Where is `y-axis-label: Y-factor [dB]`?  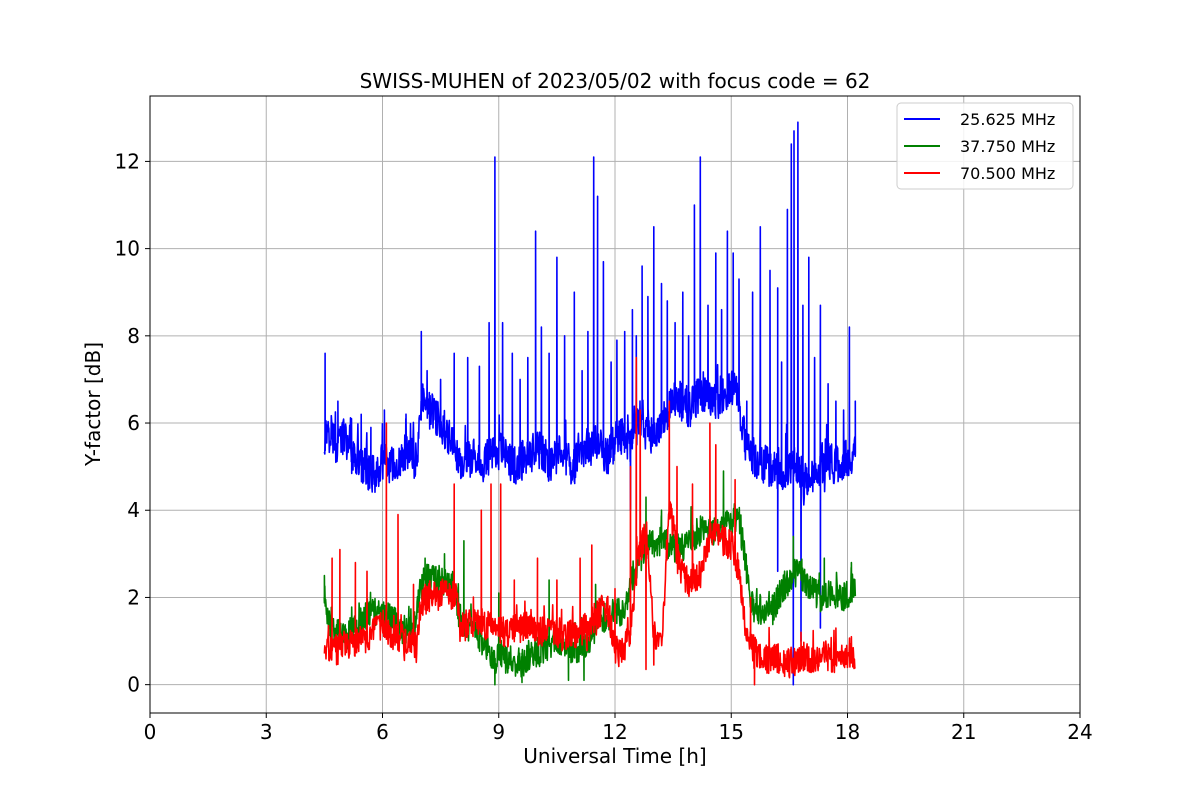 y-axis-label: Y-factor [dB] is located at coordinates (93, 404).